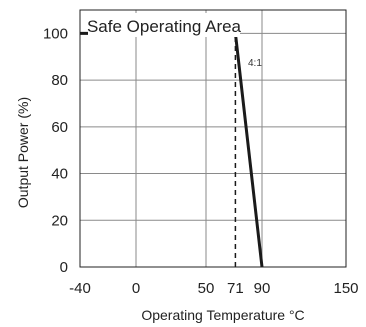 The height and width of the screenshot is (327, 366). What do you see at coordinates (55, 150) in the screenshot?
I see `y-tick-labels: 0 20 40 60 80 100` at bounding box center [55, 150].